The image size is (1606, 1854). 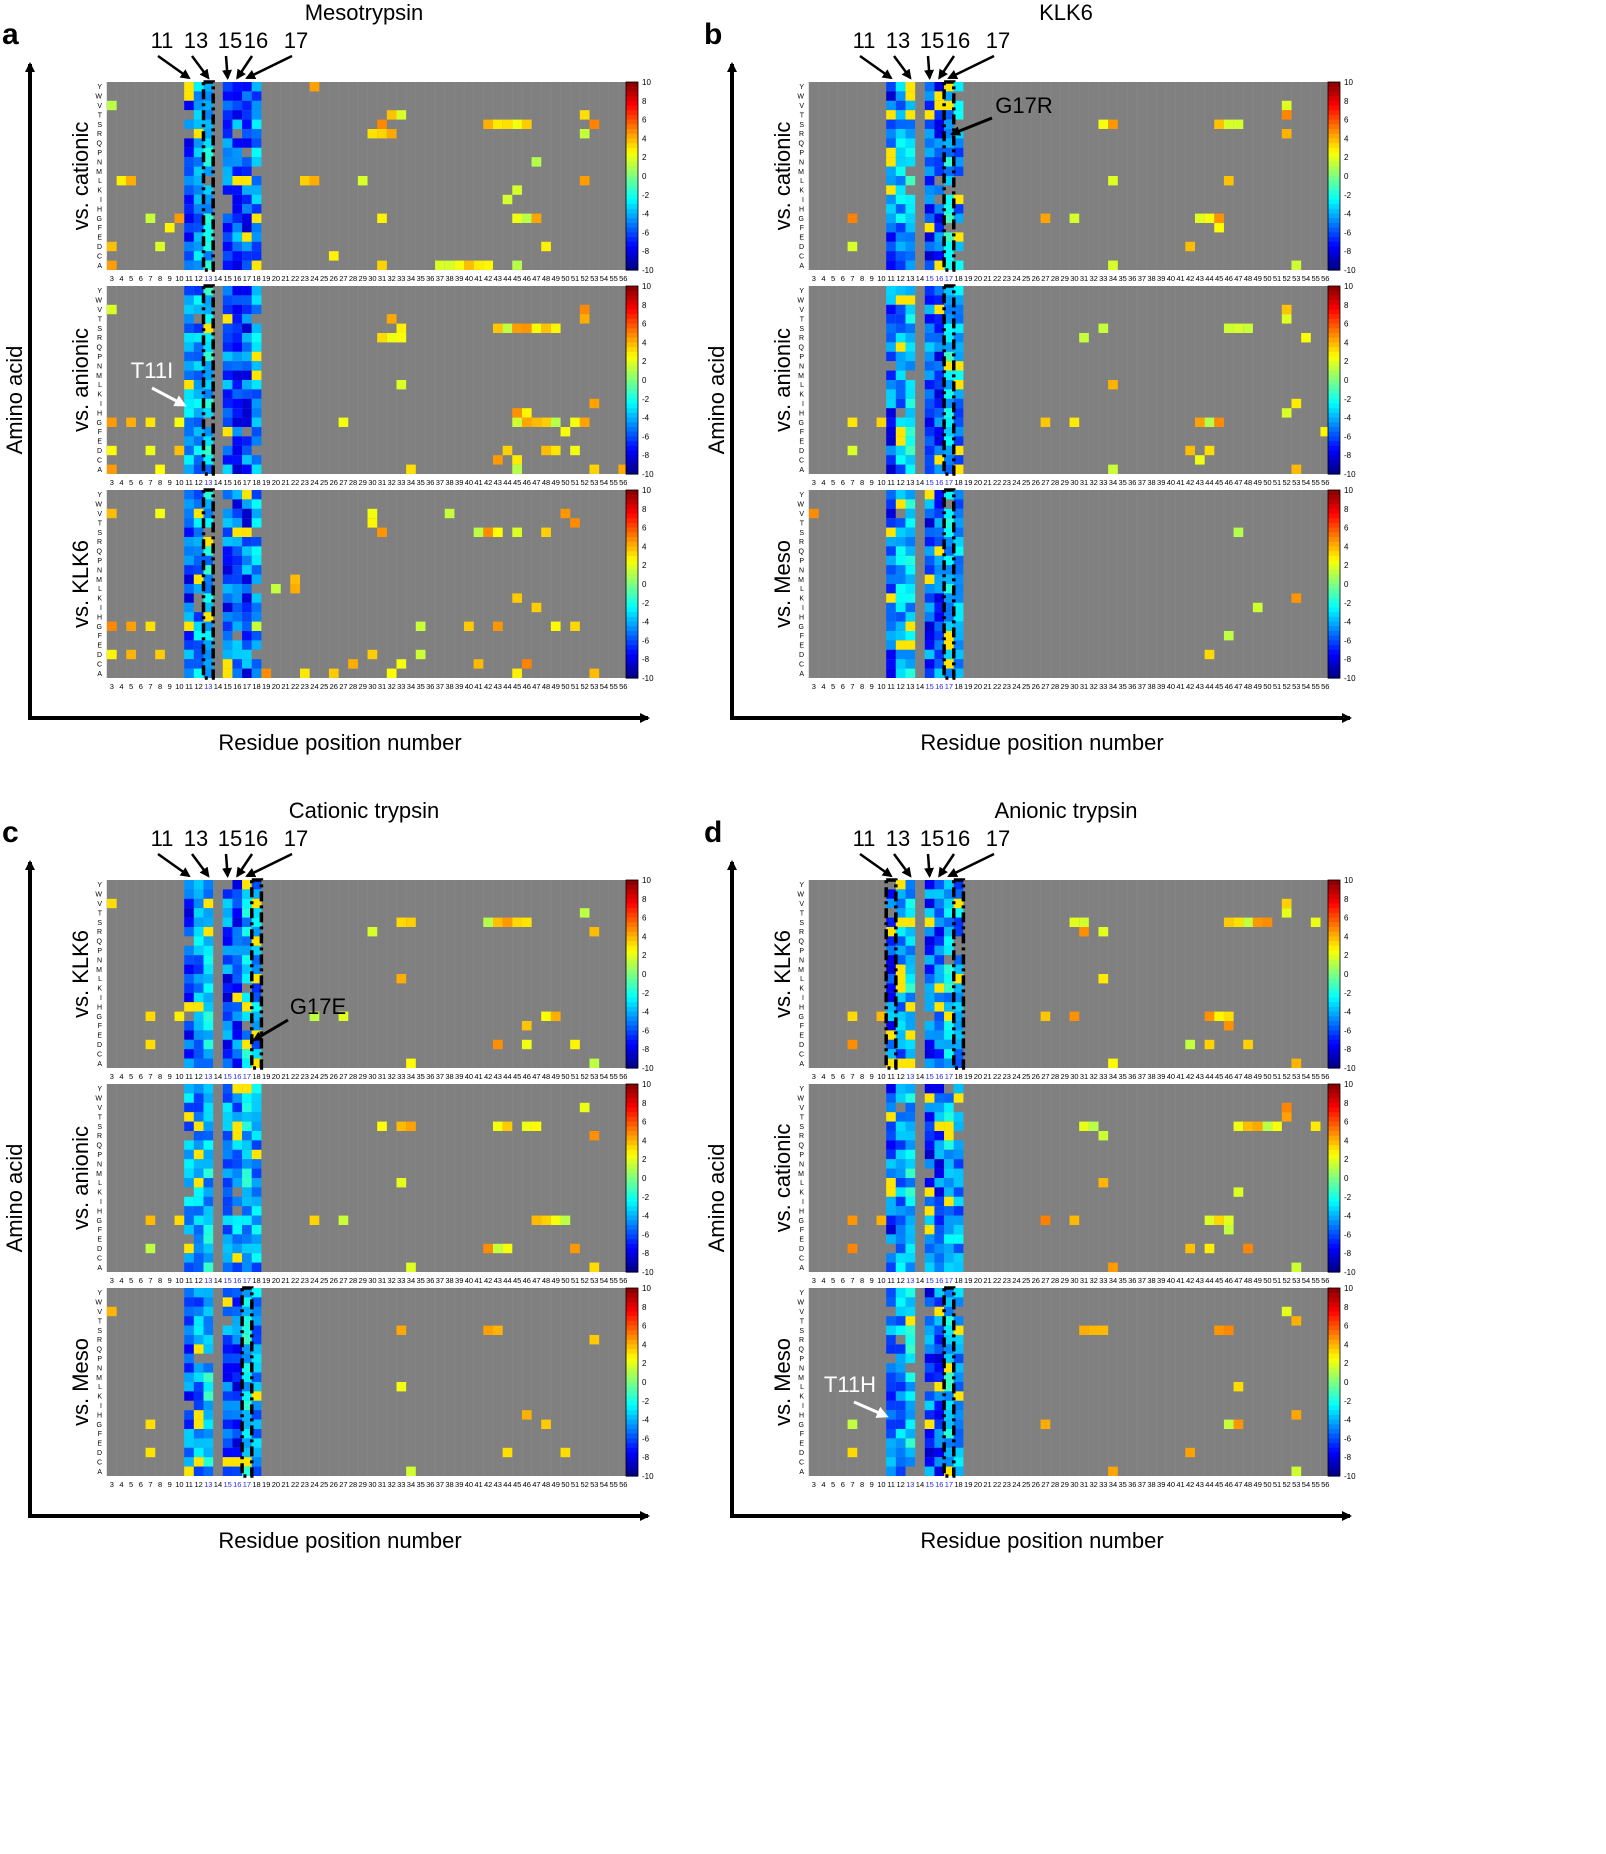 I want to click on amino-acid-tick: M, so click(x=801, y=172).